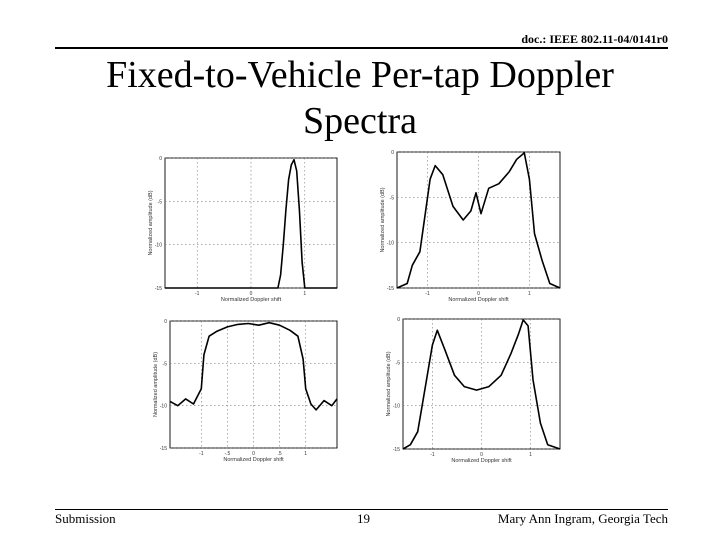  Describe the element at coordinates (85, 518) in the screenshot. I see `footer-submission: Submission` at that location.